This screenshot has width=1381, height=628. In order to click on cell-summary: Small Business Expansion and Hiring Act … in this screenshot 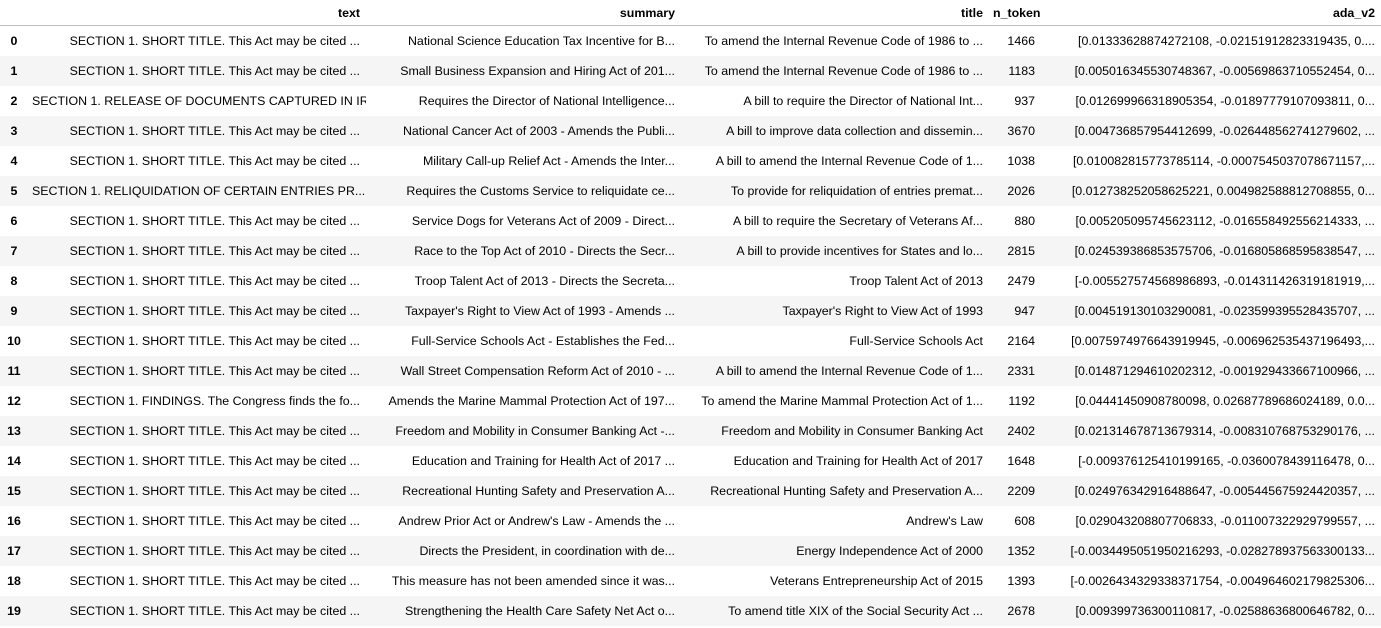, I will do `click(537, 71)`.